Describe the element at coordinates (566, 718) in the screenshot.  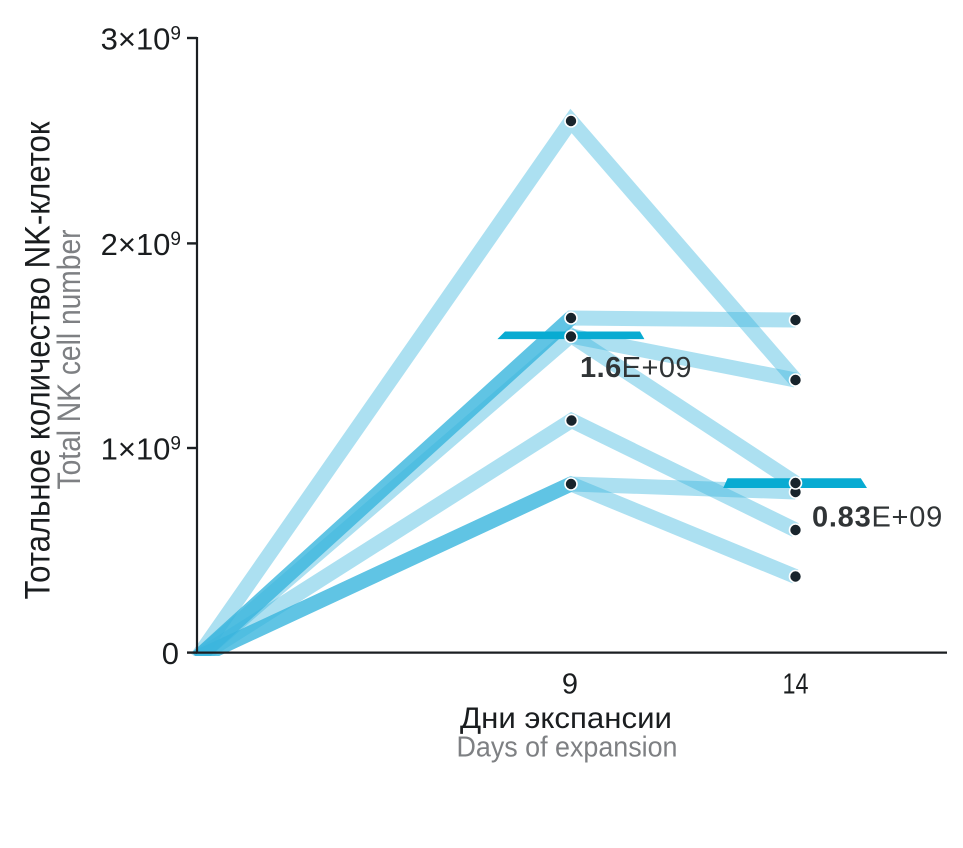
I see `svg-text: Дни экспансии` at that location.